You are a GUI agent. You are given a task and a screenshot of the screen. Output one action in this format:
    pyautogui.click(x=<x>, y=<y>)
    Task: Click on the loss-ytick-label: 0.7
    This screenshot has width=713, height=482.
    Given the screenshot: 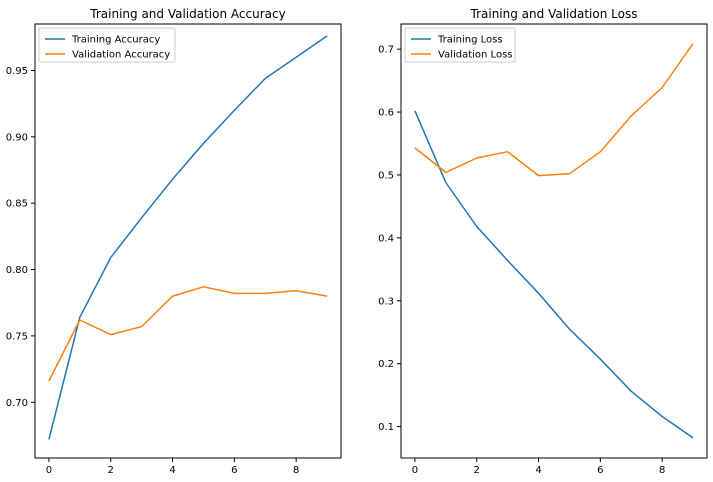 What is the action you would take?
    pyautogui.click(x=386, y=50)
    